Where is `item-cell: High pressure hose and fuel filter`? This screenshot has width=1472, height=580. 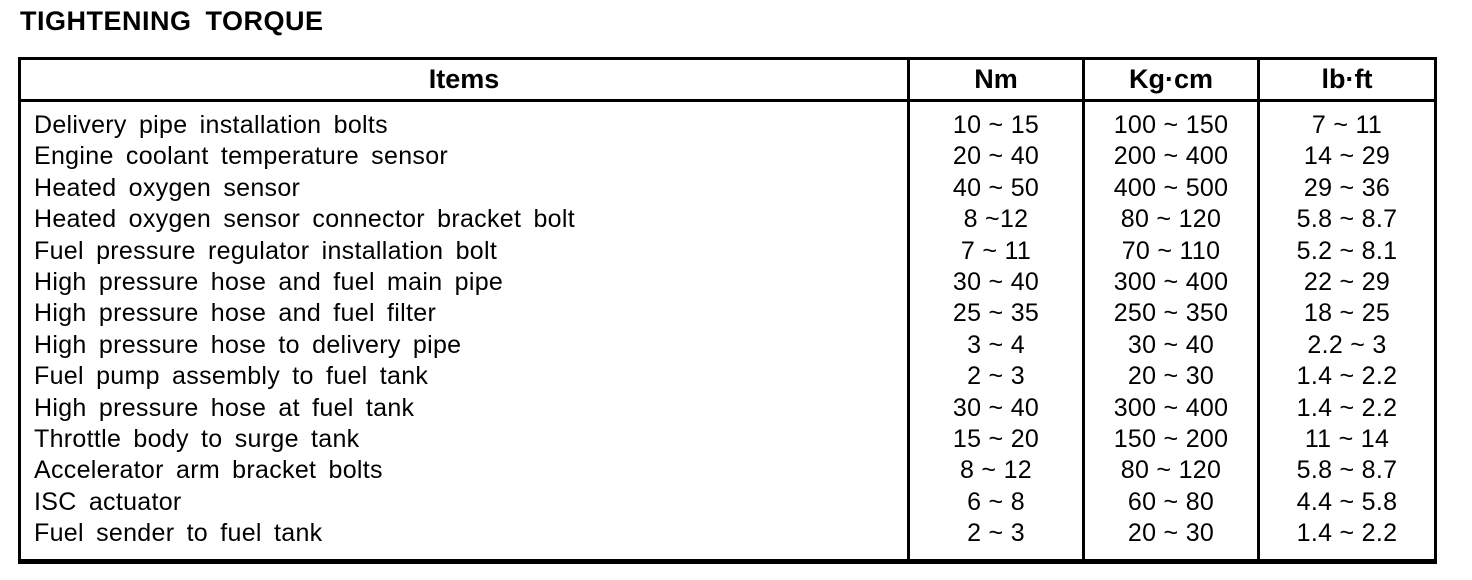 item-cell: High pressure hose and fuel filter is located at coordinates (235, 313).